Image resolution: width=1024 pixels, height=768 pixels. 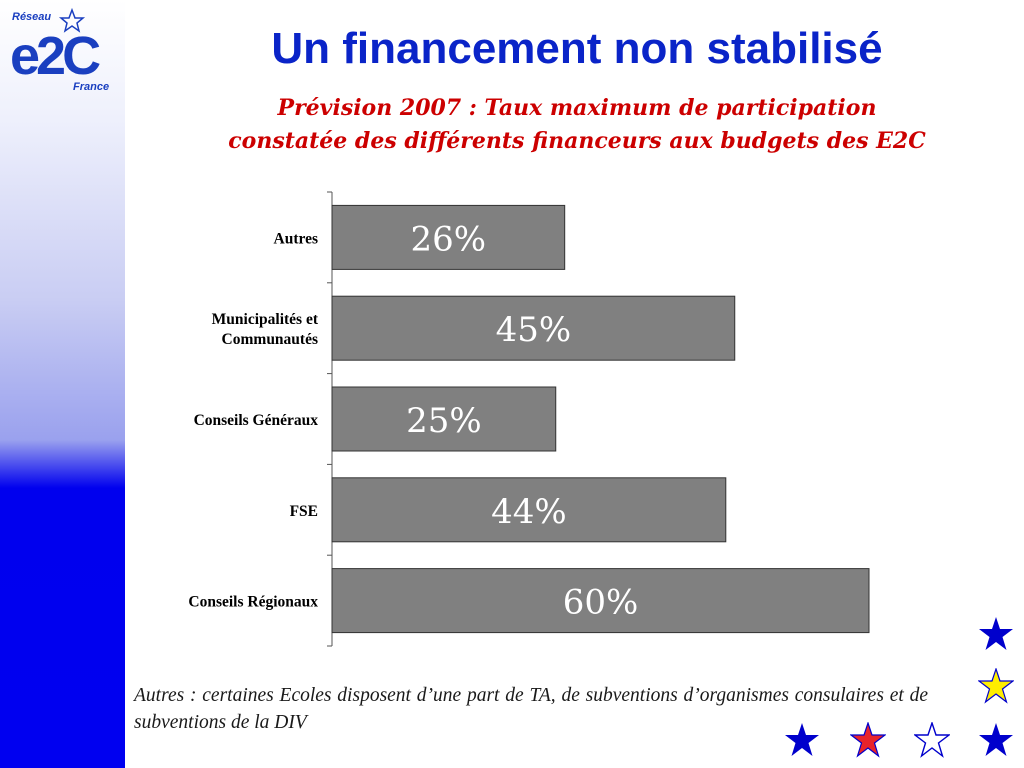 I want to click on logo-main-text: e2C, so click(x=55, y=56).